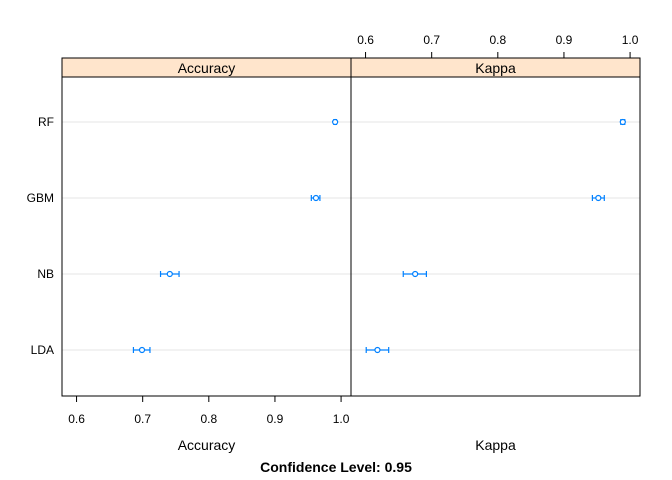 This screenshot has width=672, height=480. What do you see at coordinates (40, 198) in the screenshot?
I see `category-label-gbm: GBM` at bounding box center [40, 198].